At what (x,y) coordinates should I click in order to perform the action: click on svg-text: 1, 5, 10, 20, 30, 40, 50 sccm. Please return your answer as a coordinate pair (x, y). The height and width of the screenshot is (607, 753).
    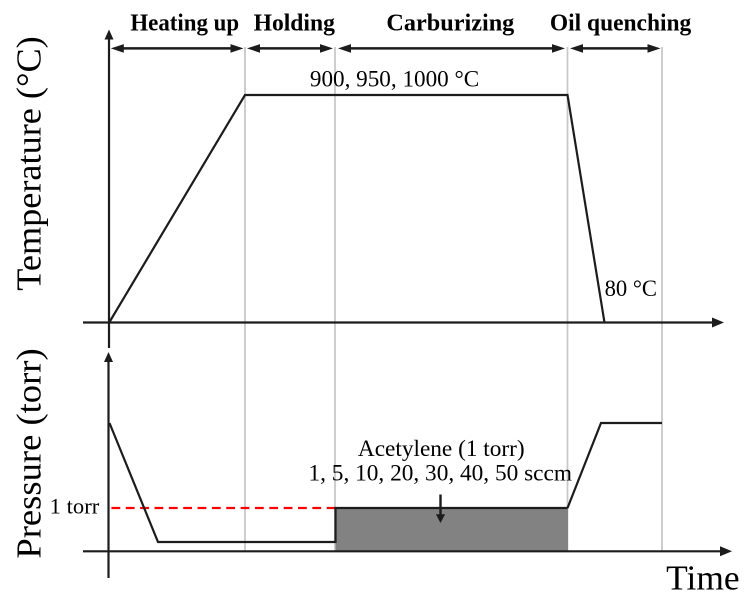
    Looking at the image, I should click on (441, 473).